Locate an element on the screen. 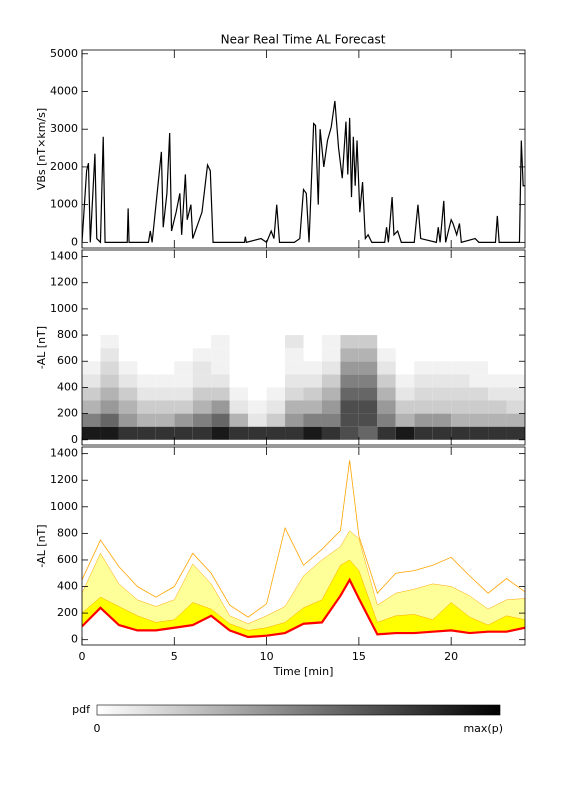 This screenshot has width=576, height=796. colorbar-min: 0 is located at coordinates (97, 728).